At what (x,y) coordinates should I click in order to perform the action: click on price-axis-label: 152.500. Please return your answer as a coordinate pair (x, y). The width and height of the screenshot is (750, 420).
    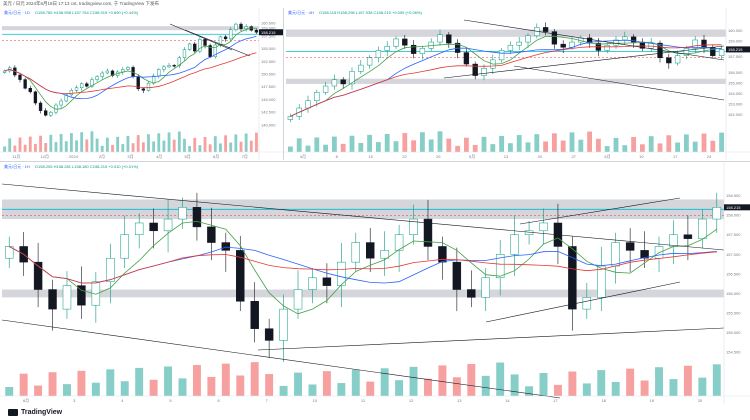
    Looking at the image, I should click on (268, 61).